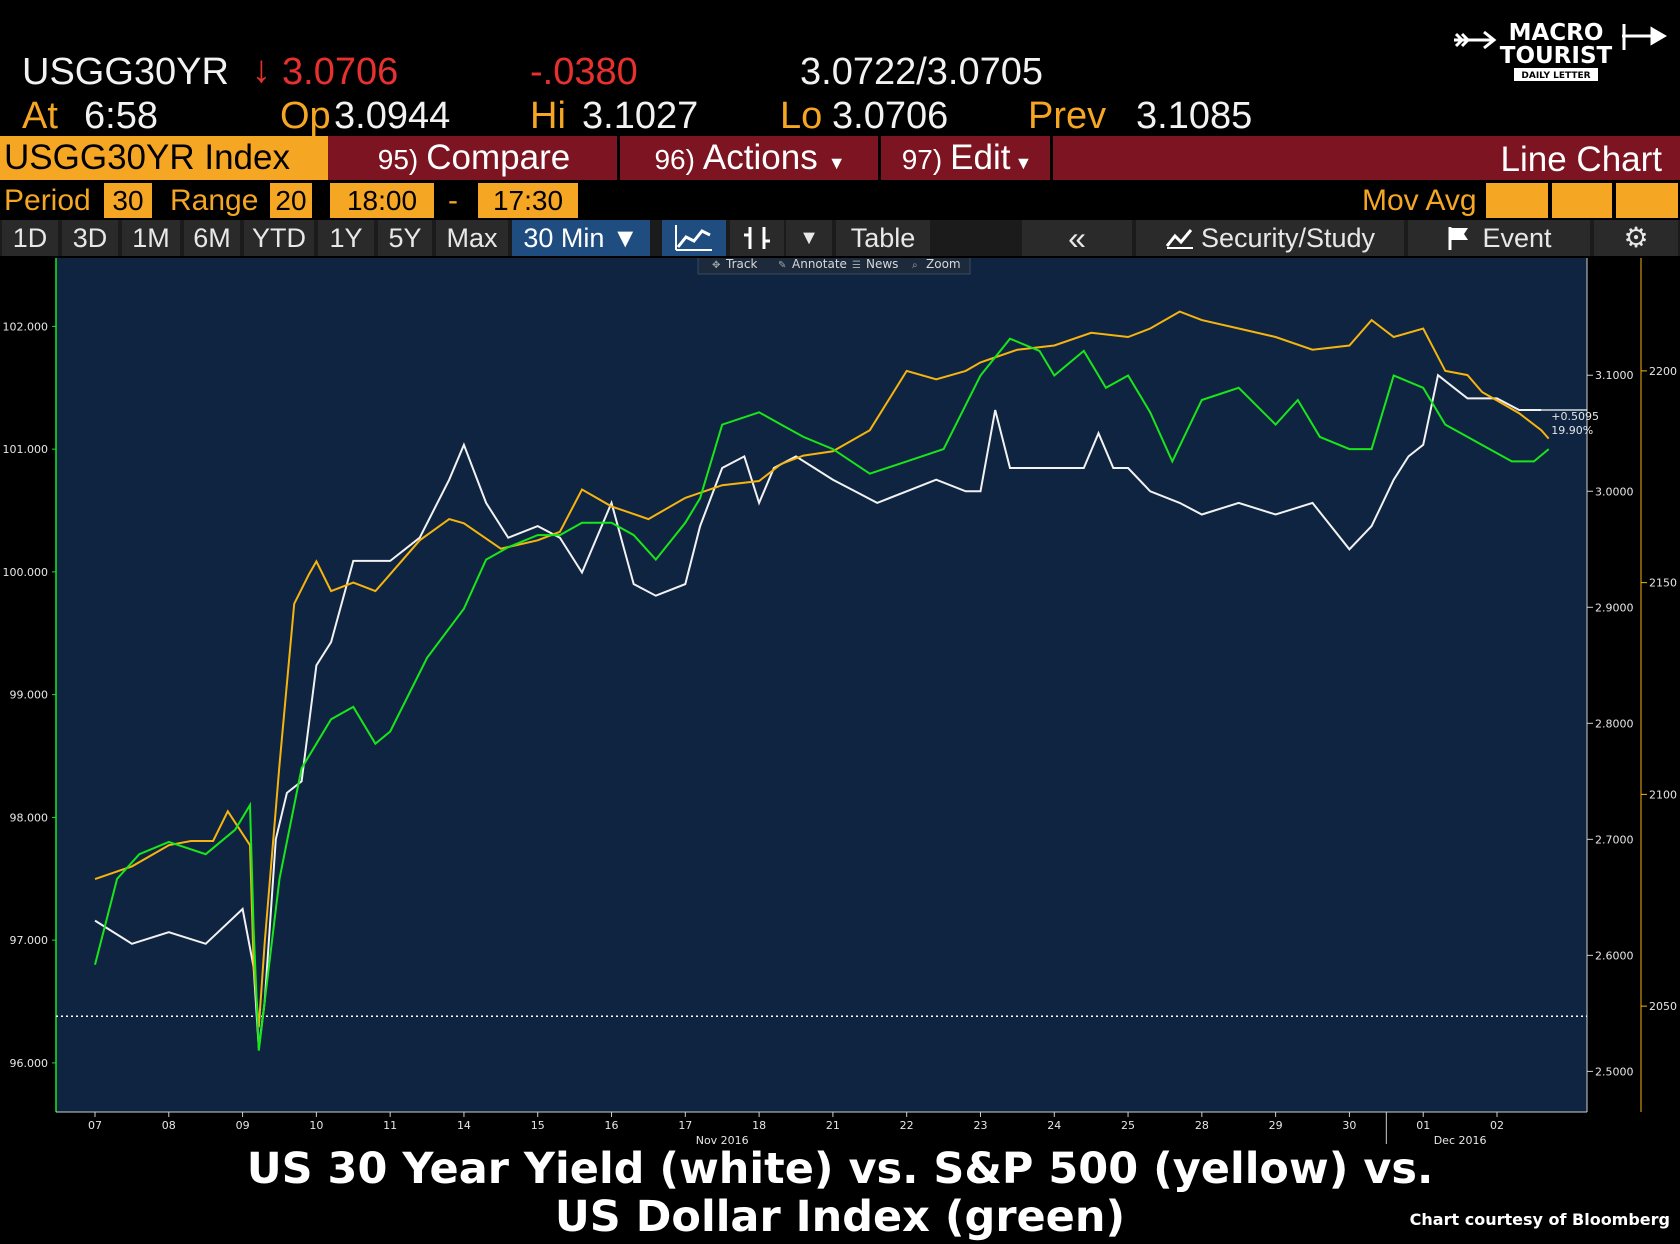 The image size is (1680, 1244). I want to click on month-label: Nov 2016, so click(722, 1140).